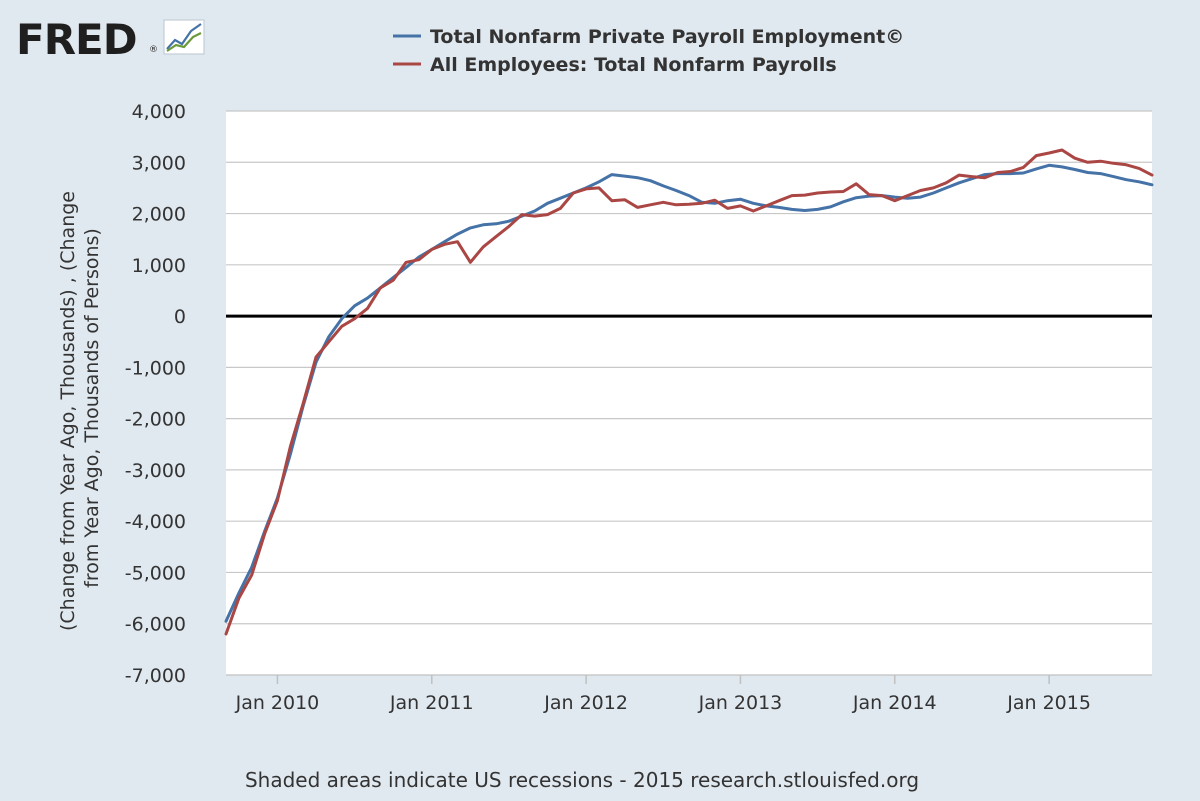  I want to click on y-tick-label: -5,000, so click(155, 573).